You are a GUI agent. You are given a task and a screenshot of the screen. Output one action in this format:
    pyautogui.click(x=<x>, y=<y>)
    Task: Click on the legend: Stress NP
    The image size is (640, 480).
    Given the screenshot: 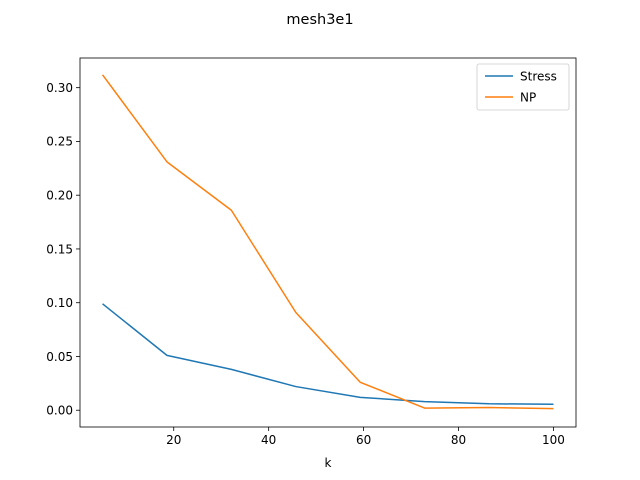 What is the action you would take?
    pyautogui.click(x=523, y=87)
    